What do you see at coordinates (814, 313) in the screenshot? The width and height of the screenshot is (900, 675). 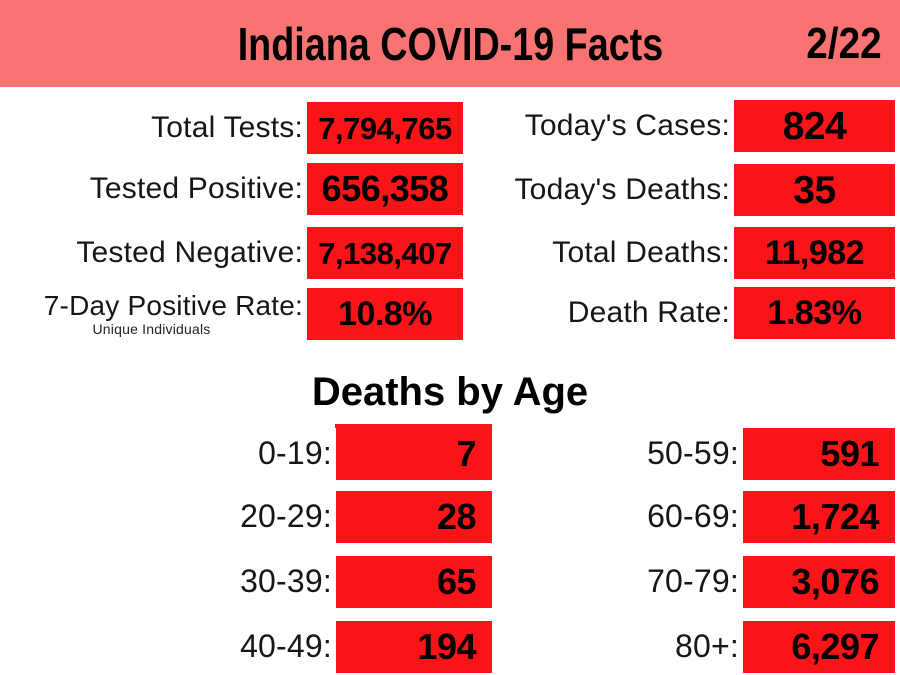 I see `stat-value-box: 1.83%` at bounding box center [814, 313].